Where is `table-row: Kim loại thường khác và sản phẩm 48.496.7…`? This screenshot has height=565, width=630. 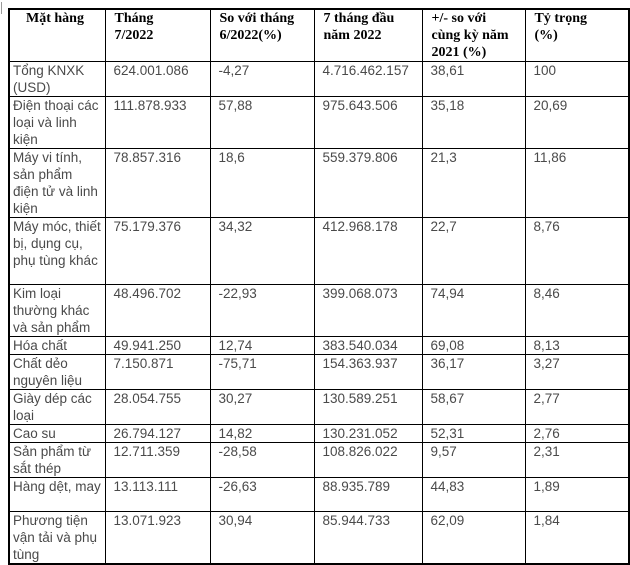 table-row: Kim loại thường khác và sản phẩm 48.496.7… is located at coordinates (319, 310).